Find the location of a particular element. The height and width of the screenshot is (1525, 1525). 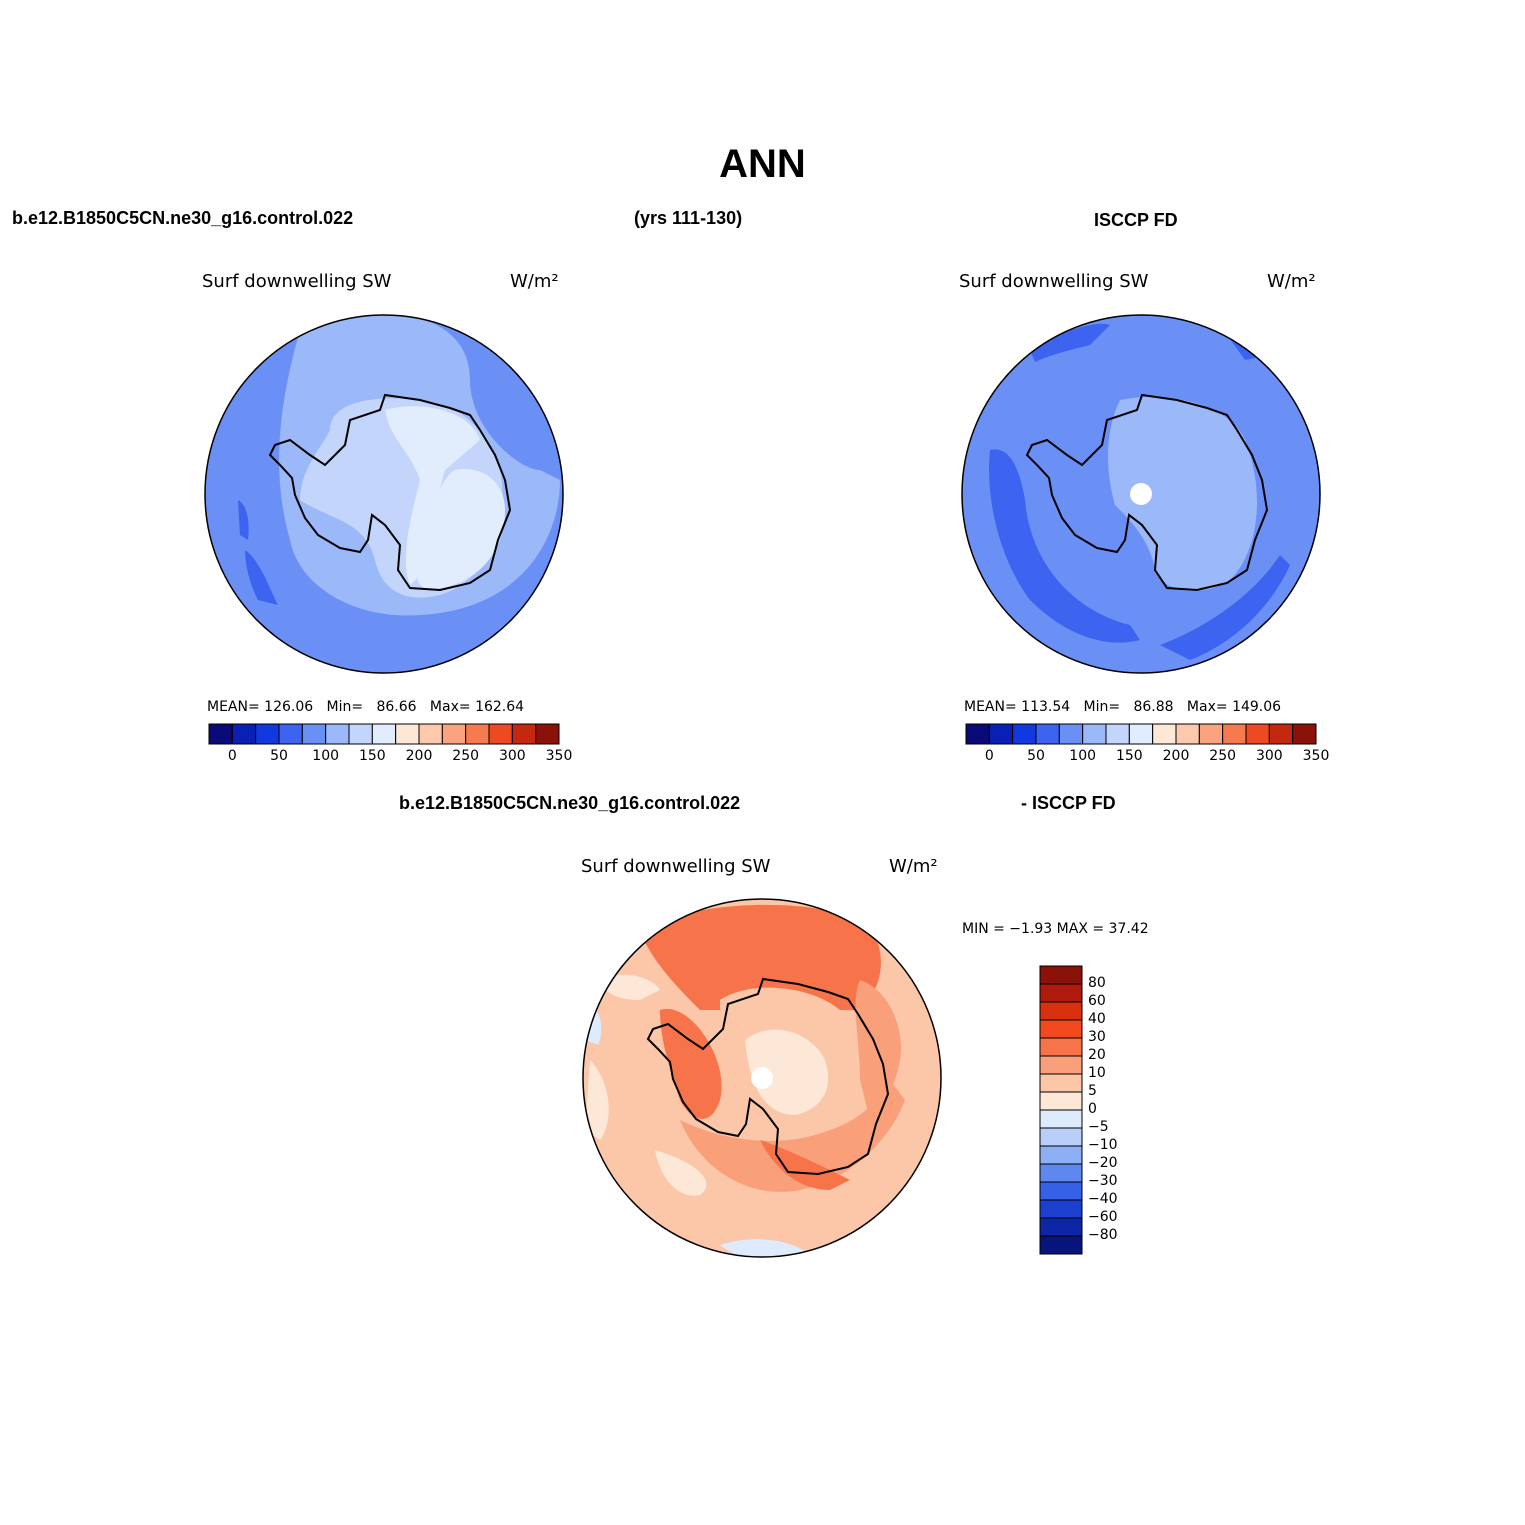

diff-colorbar-tick-label: −80 is located at coordinates (1103, 1235).